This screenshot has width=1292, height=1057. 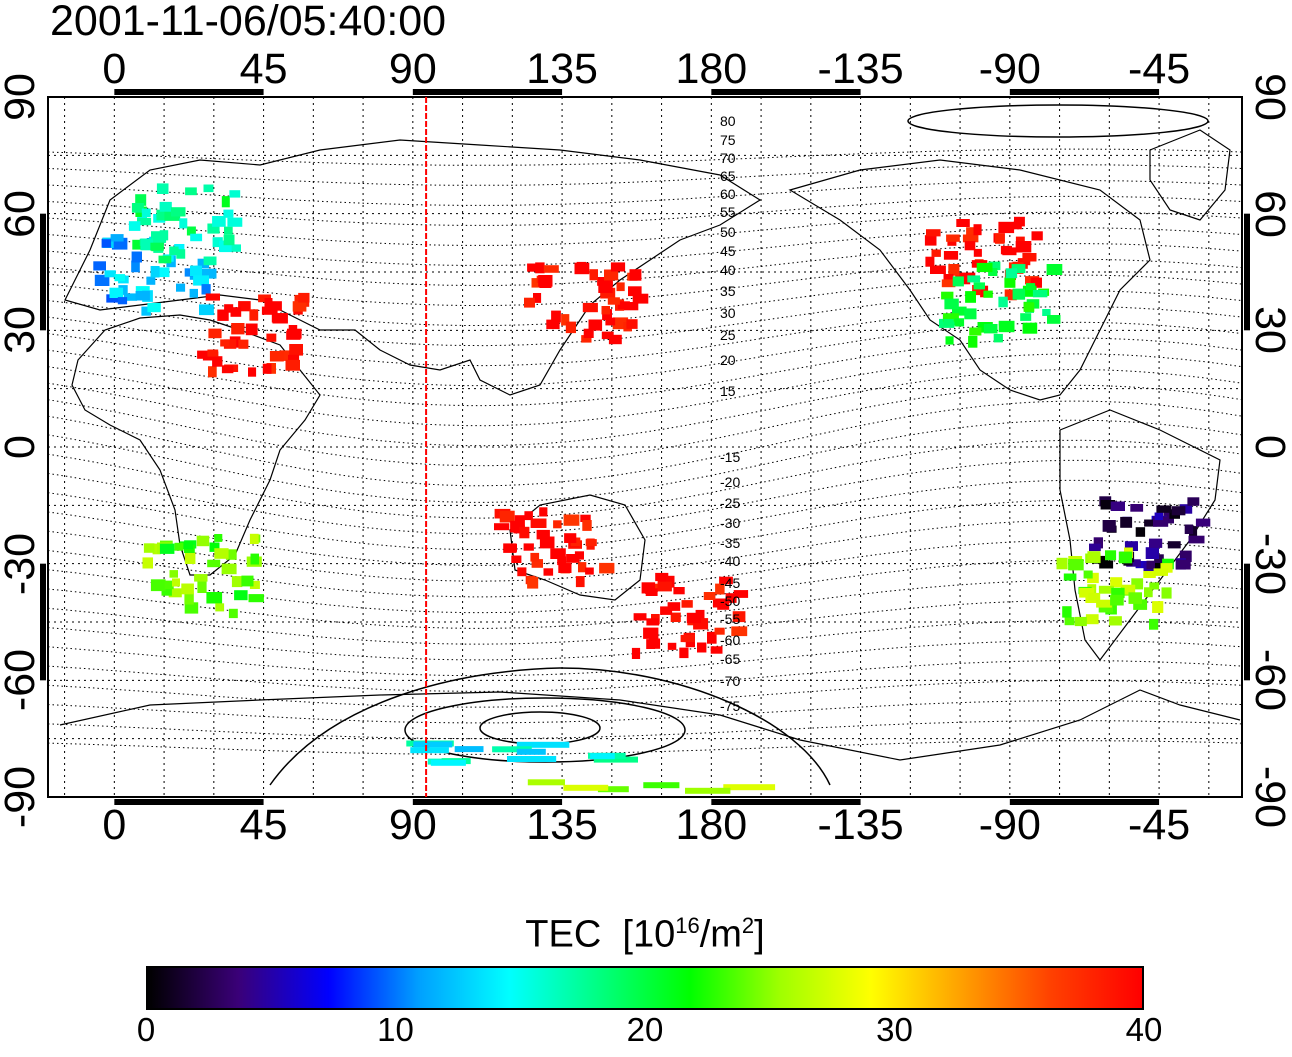 What do you see at coordinates (730, 681) in the screenshot?
I see `magnetic-latitude-label: -70` at bounding box center [730, 681].